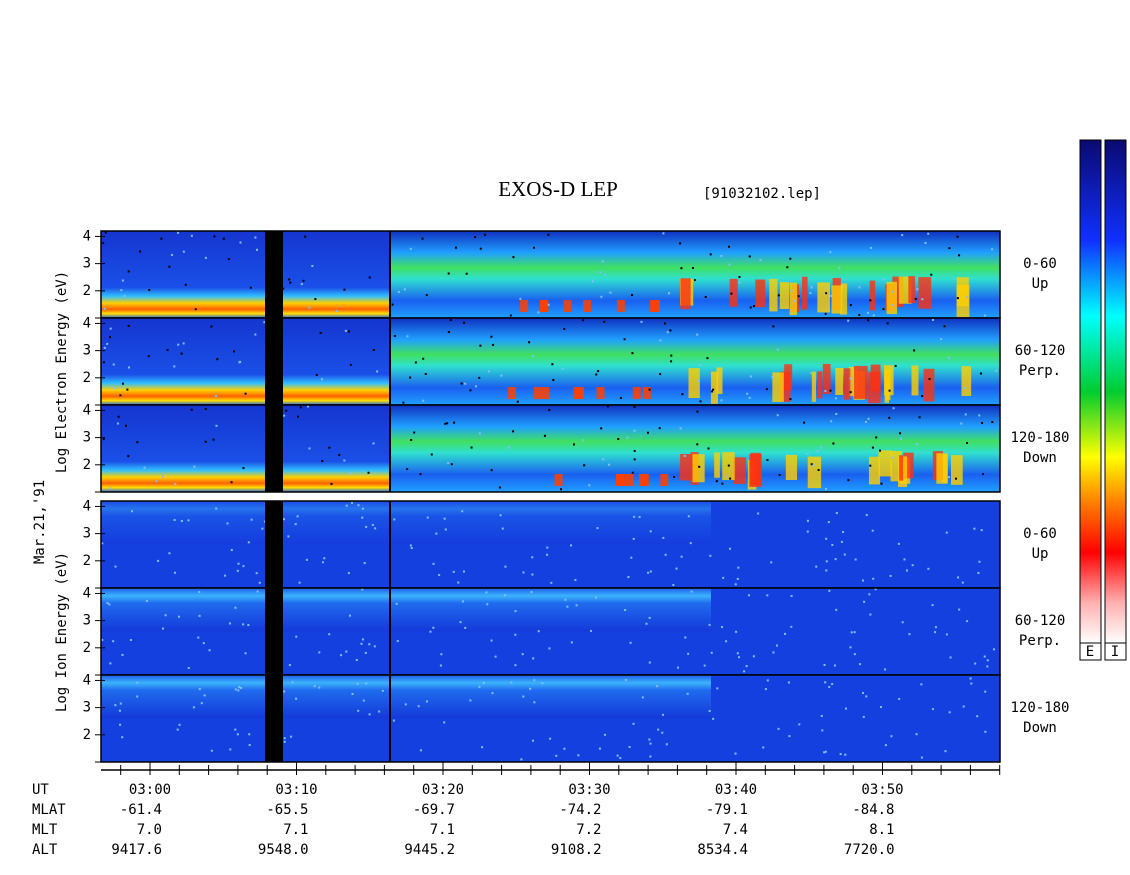  I want to click on data-gap, so click(274, 718).